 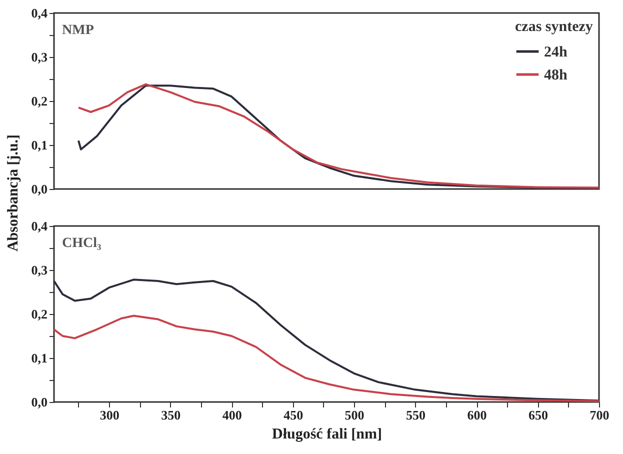 I want to click on annotation: NMP, so click(x=78, y=30).